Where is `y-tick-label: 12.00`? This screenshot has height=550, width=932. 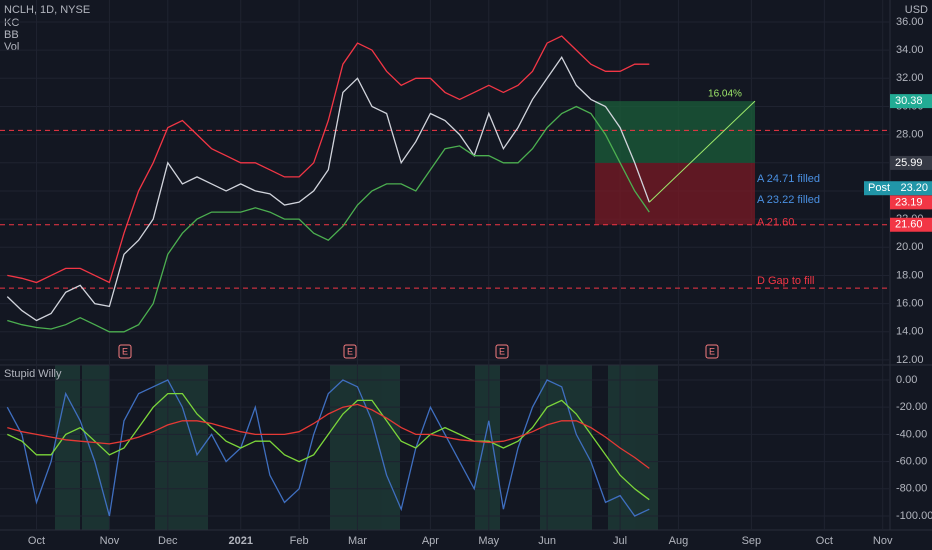
y-tick-label: 12.00 is located at coordinates (910, 360).